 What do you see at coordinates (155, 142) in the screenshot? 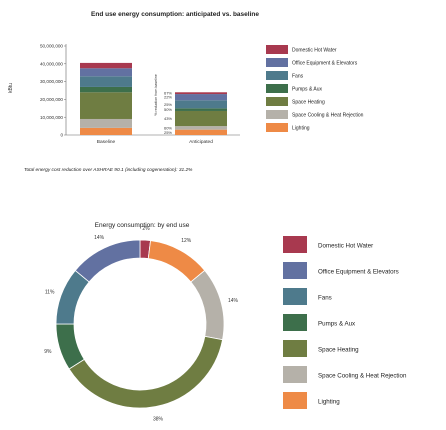
I see `bar-chart-category-labels: Baseline Anticipated` at bounding box center [155, 142].